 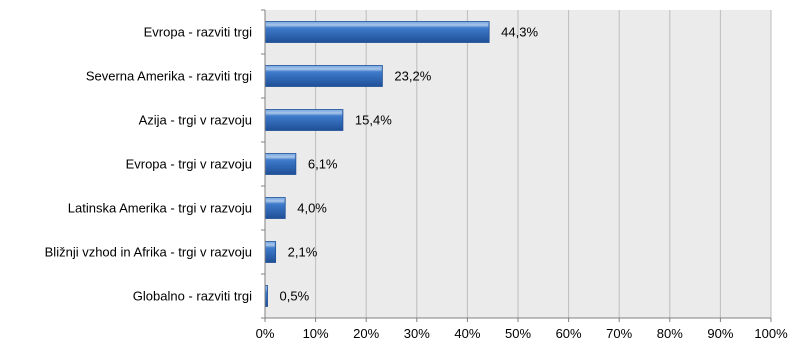 What do you see at coordinates (169, 76) in the screenshot?
I see `category-label: Severna Amerika - razviti trgi` at bounding box center [169, 76].